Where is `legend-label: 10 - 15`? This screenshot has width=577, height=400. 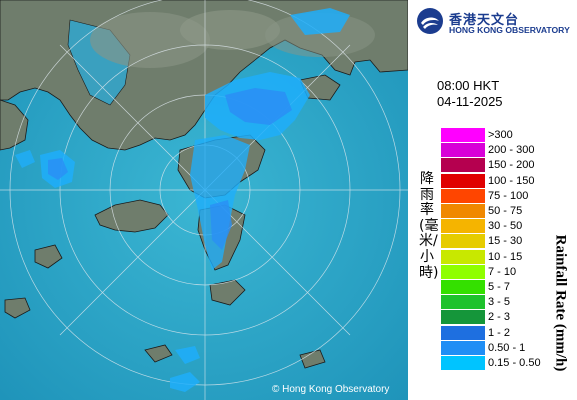
legend-label: 10 - 15 is located at coordinates (505, 256).